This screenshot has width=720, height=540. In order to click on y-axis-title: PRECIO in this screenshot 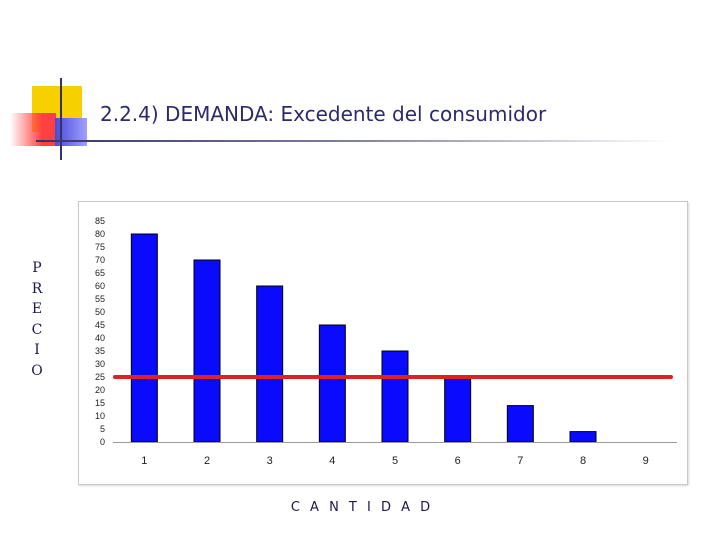, I will do `click(37, 319)`.